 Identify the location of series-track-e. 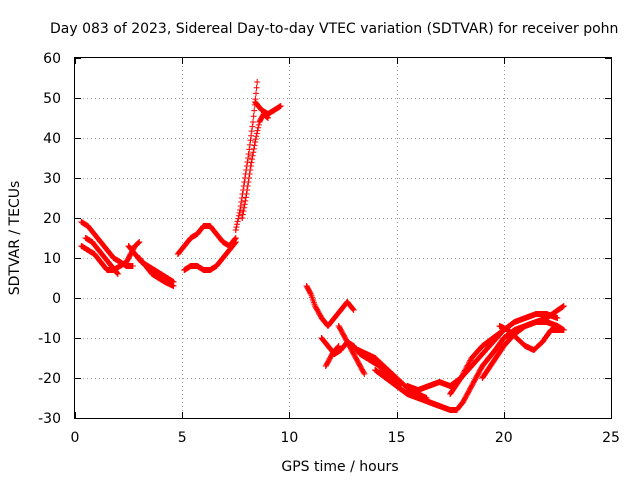
(156, 272).